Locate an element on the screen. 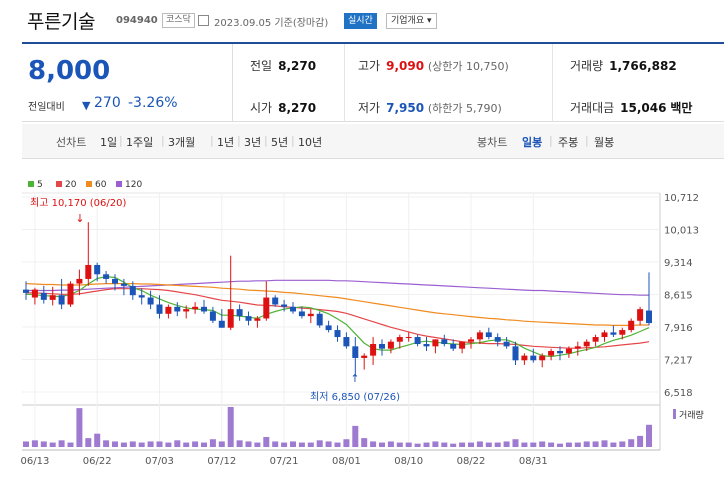  period-1y: 1년 is located at coordinates (226, 142).